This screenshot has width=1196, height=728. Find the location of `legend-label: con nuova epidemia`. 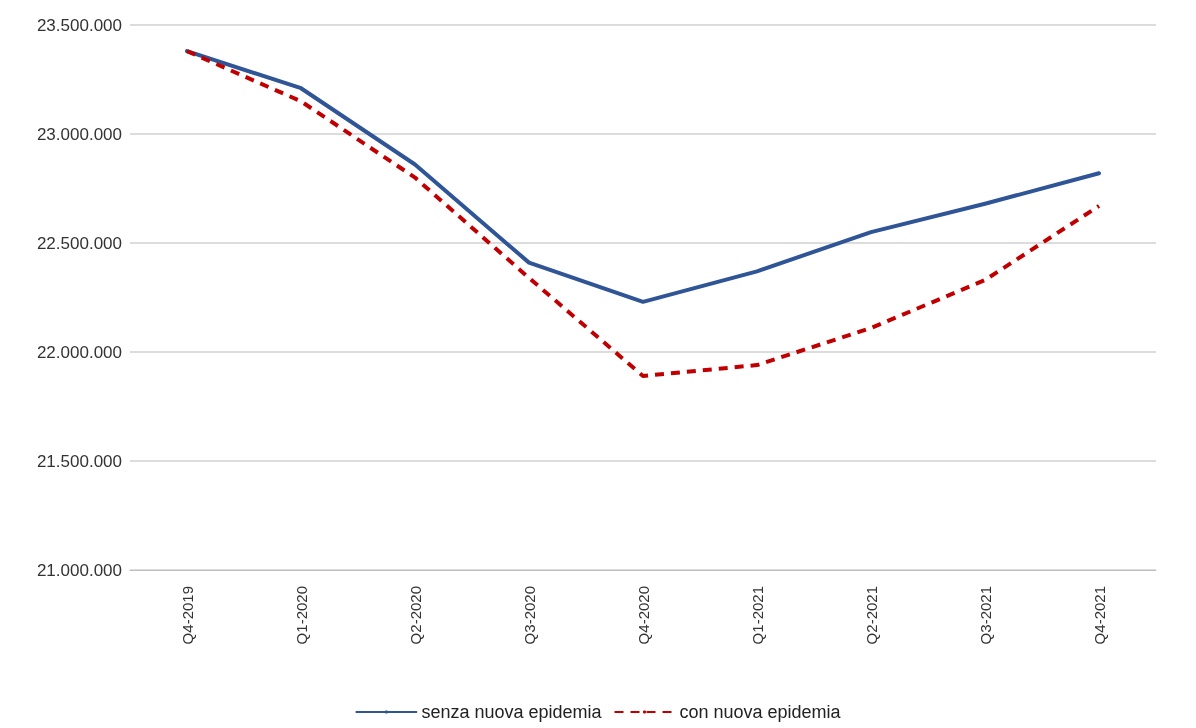

legend-label: con nuova epidemia is located at coordinates (760, 712).